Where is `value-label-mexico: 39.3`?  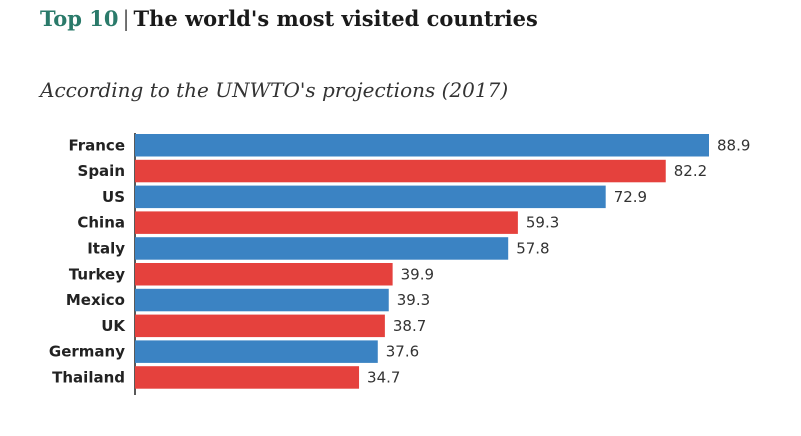
value-label-mexico: 39.3 is located at coordinates (413, 300).